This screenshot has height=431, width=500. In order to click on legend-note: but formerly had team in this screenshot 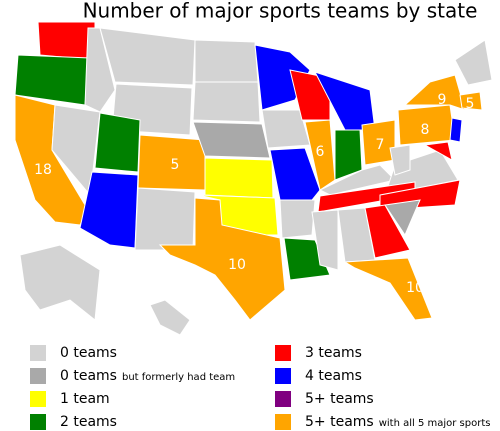, I will do `click(178, 377)`.